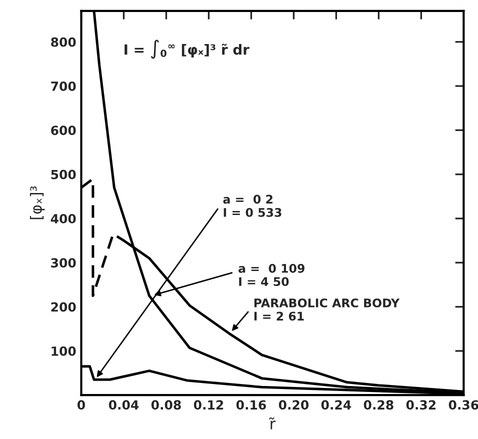 The width and height of the screenshot is (478, 439). What do you see at coordinates (252, 205) in the screenshot?
I see `annotation: a = 0 2 I = 0 533` at bounding box center [252, 205].